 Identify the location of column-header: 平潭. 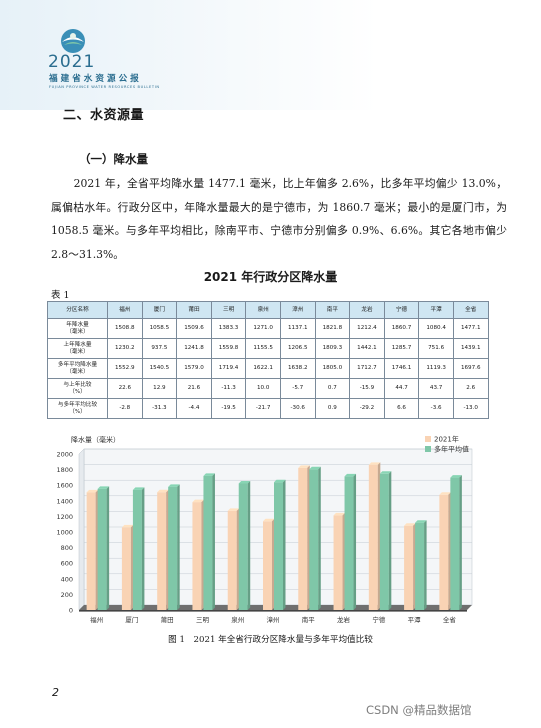
(436, 310).